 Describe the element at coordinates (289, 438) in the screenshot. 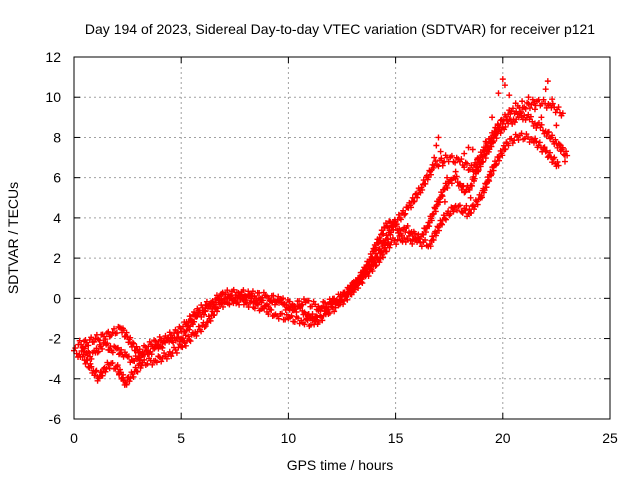

I see `x-tick-label: 10` at that location.